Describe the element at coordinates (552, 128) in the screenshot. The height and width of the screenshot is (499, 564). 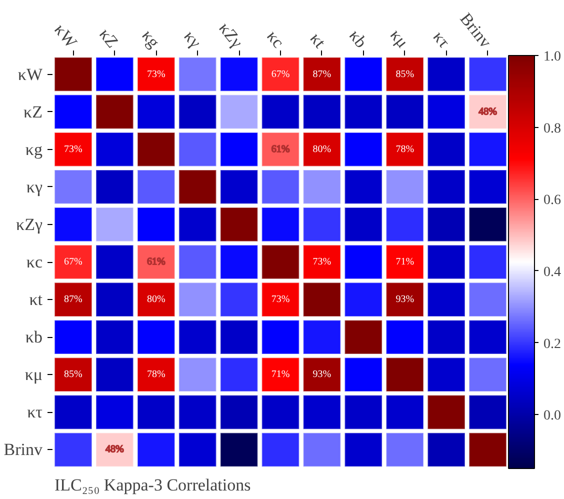
I see `color-bar-label: 0.8` at that location.